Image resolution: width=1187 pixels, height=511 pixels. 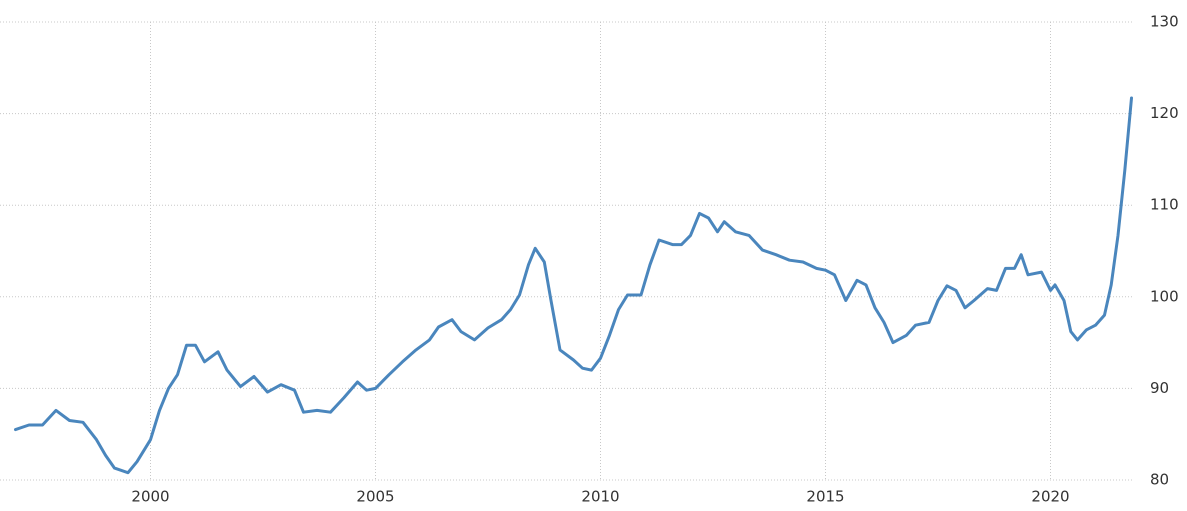 What do you see at coordinates (150, 497) in the screenshot?
I see `x-tick-label: 2000` at bounding box center [150, 497].